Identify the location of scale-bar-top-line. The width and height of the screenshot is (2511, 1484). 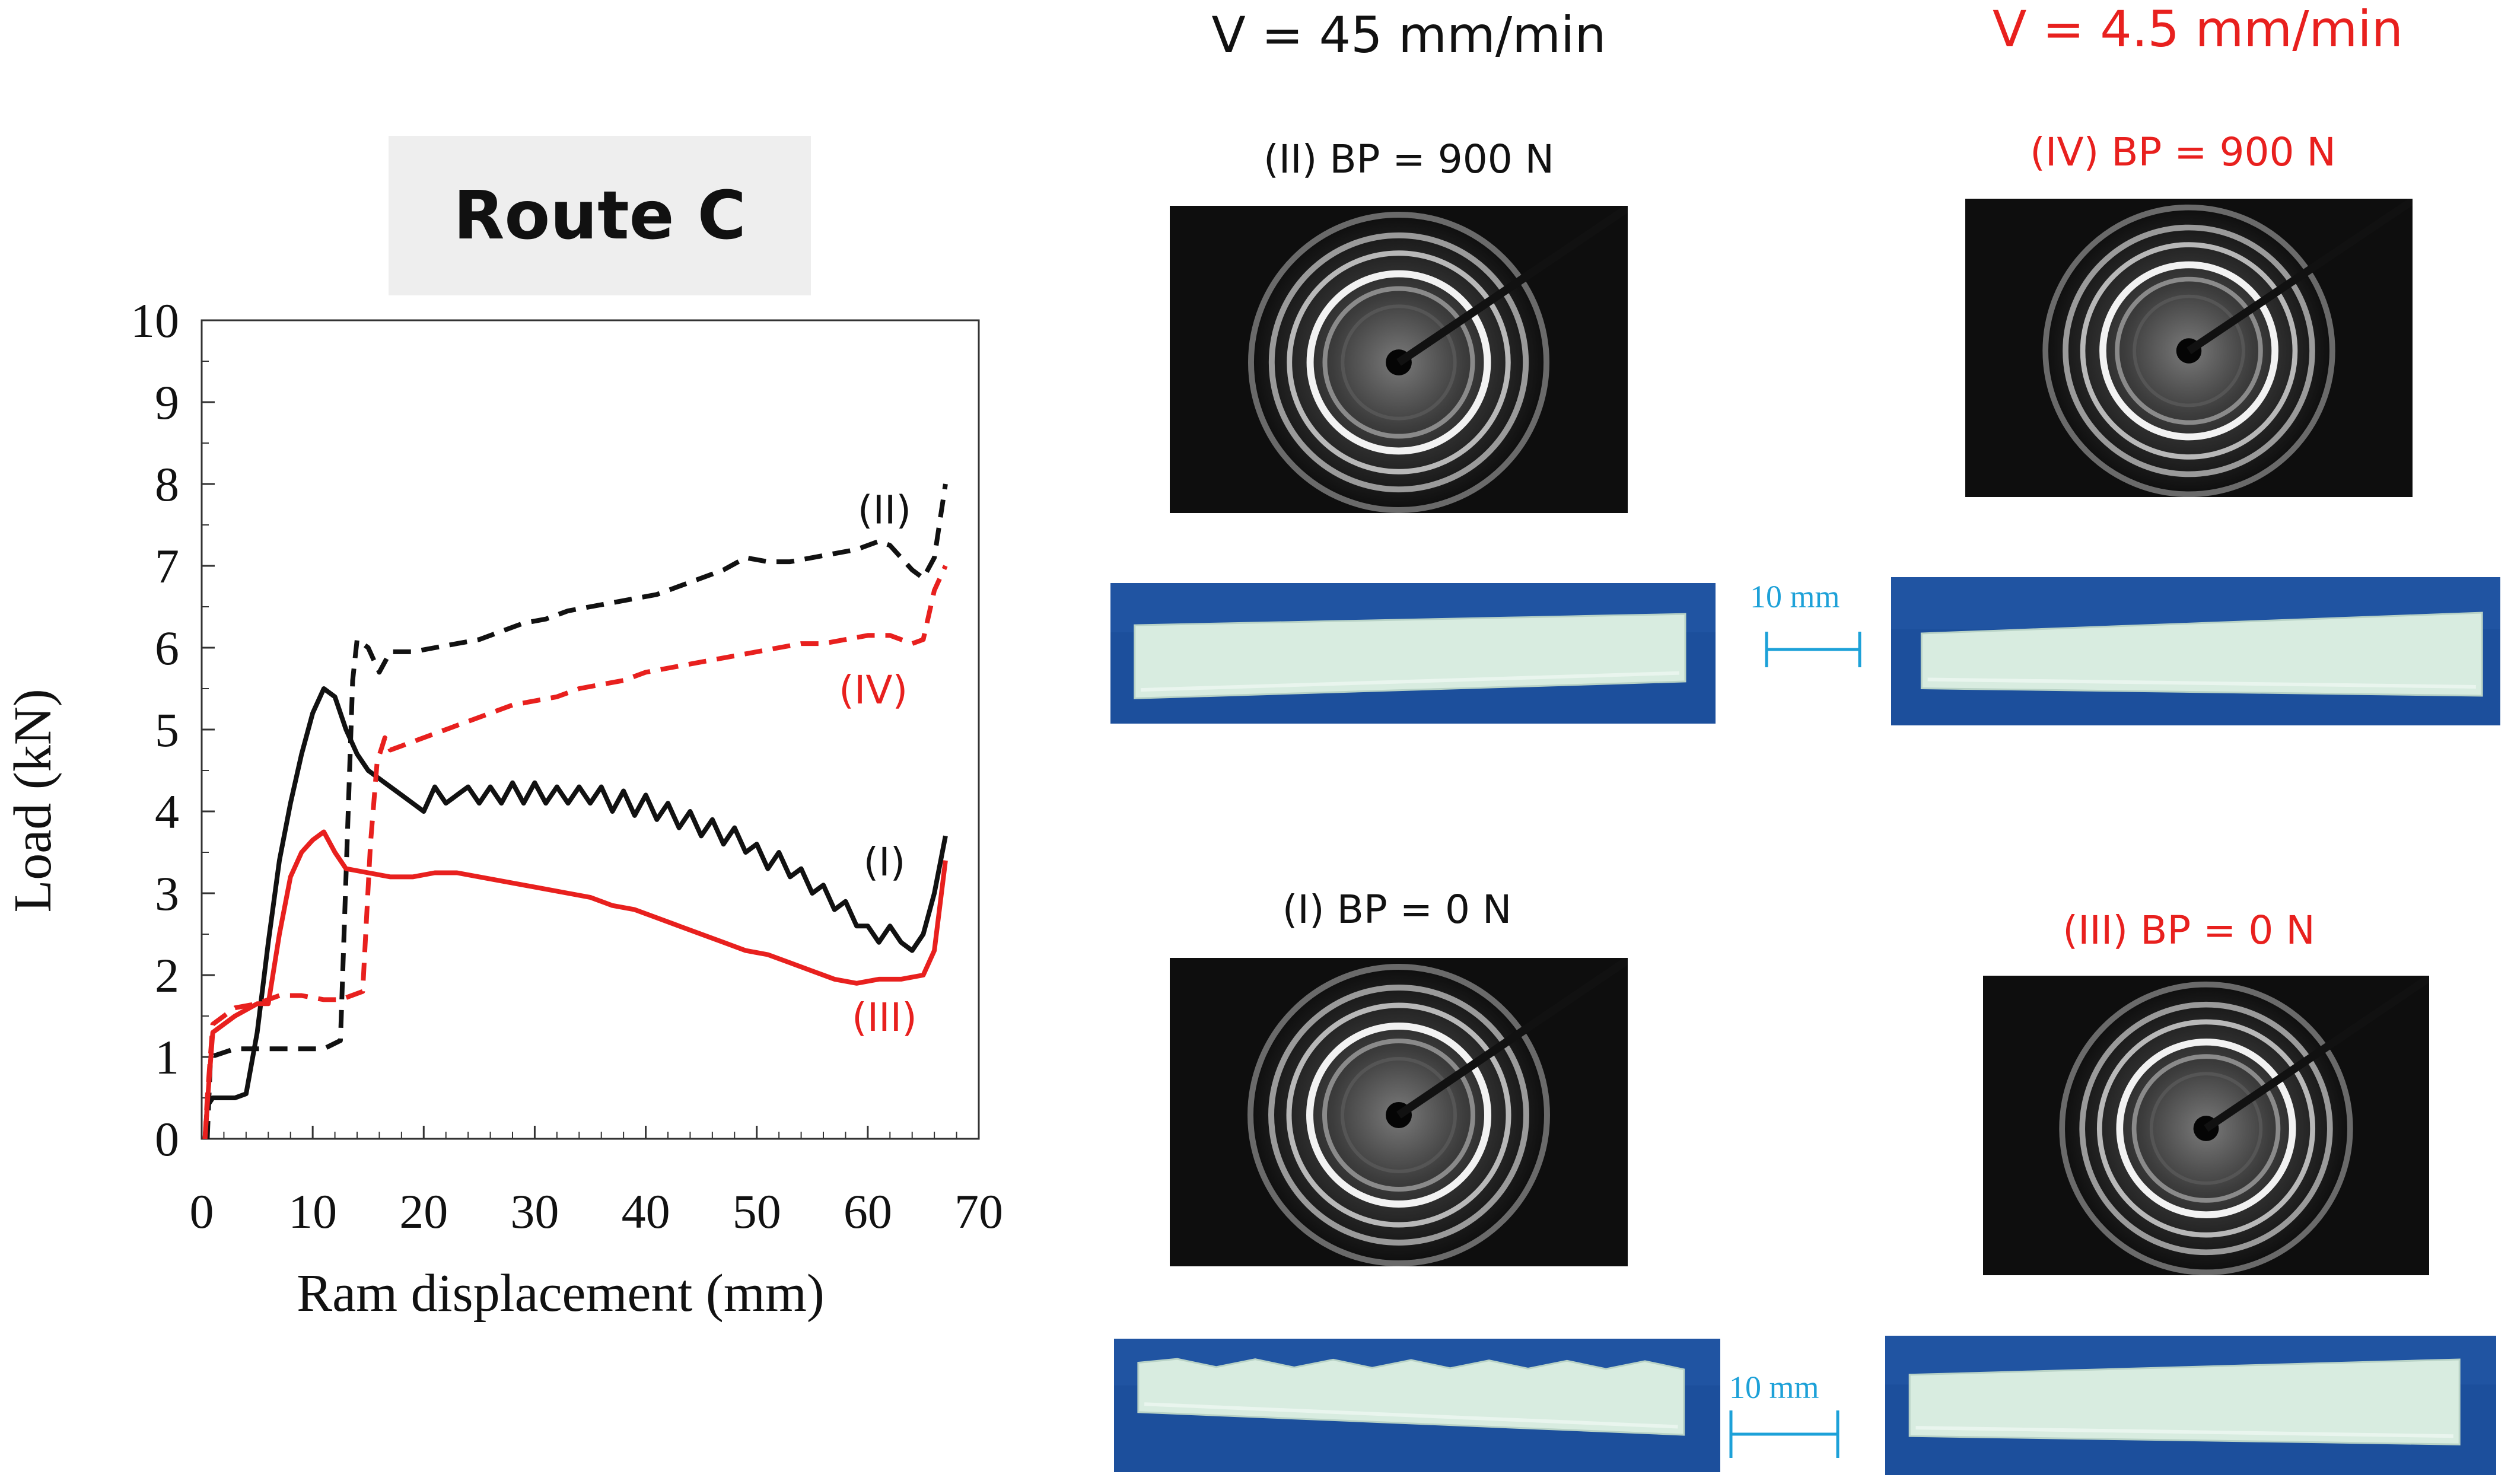
(1813, 649).